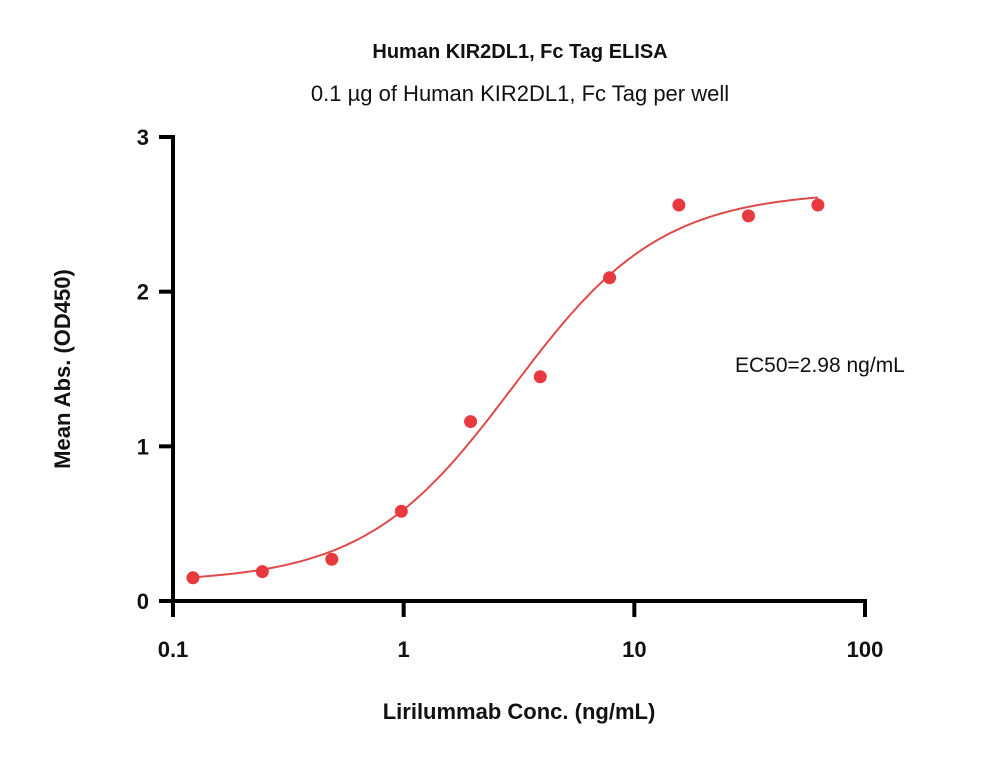 The width and height of the screenshot is (1000, 759). Describe the element at coordinates (519, 711) in the screenshot. I see `x-axis-label: Lirilummab Conc. (ng/mL)` at that location.